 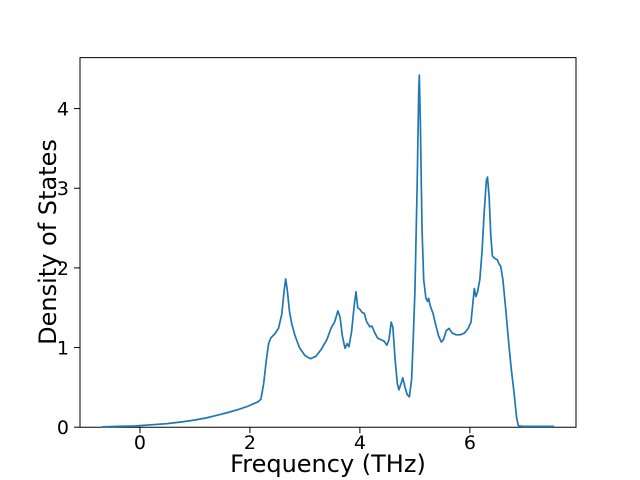 I want to click on y-axis-ticks: 0 1 2 3 4, so click(x=68, y=269).